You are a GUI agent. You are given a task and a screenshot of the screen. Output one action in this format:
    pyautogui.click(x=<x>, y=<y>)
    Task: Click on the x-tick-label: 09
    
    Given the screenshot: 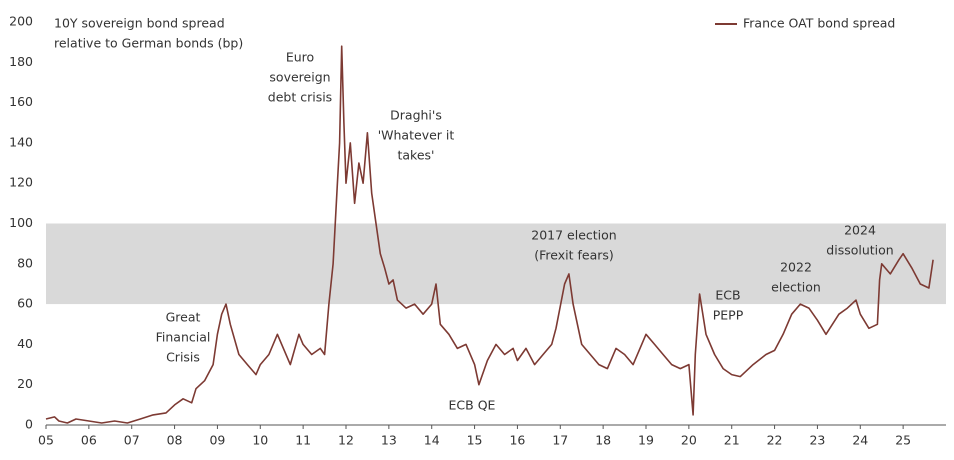 What is the action you would take?
    pyautogui.click(x=217, y=440)
    